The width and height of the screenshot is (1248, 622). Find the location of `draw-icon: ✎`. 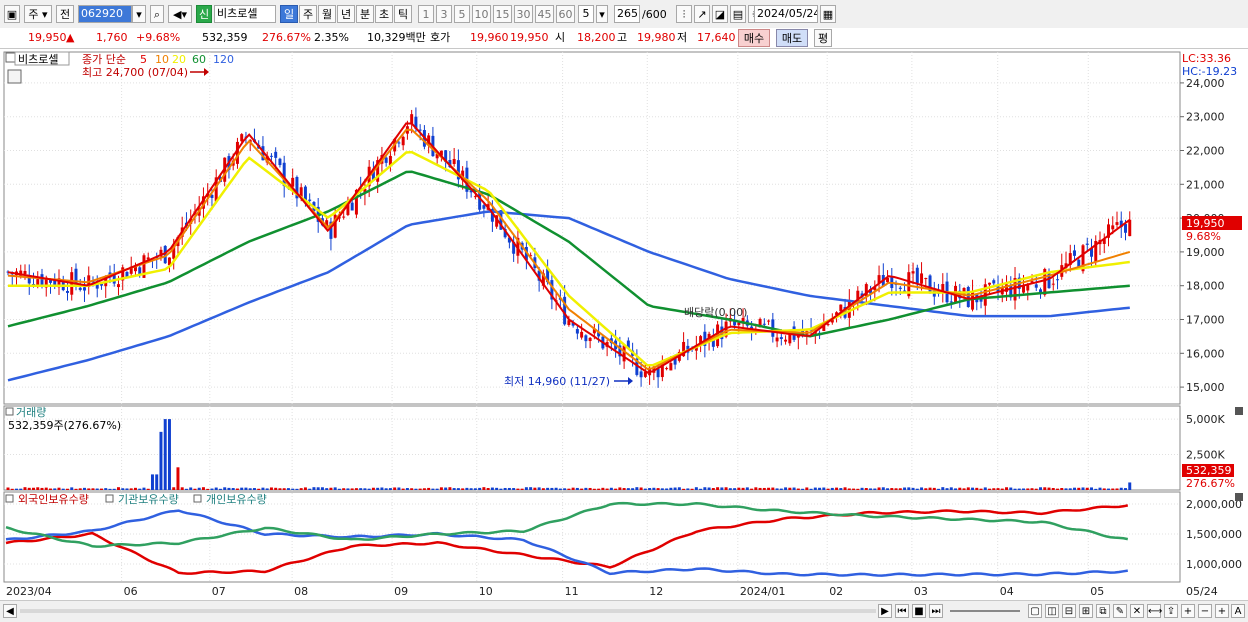

draw-icon: ✎ is located at coordinates (1120, 611).